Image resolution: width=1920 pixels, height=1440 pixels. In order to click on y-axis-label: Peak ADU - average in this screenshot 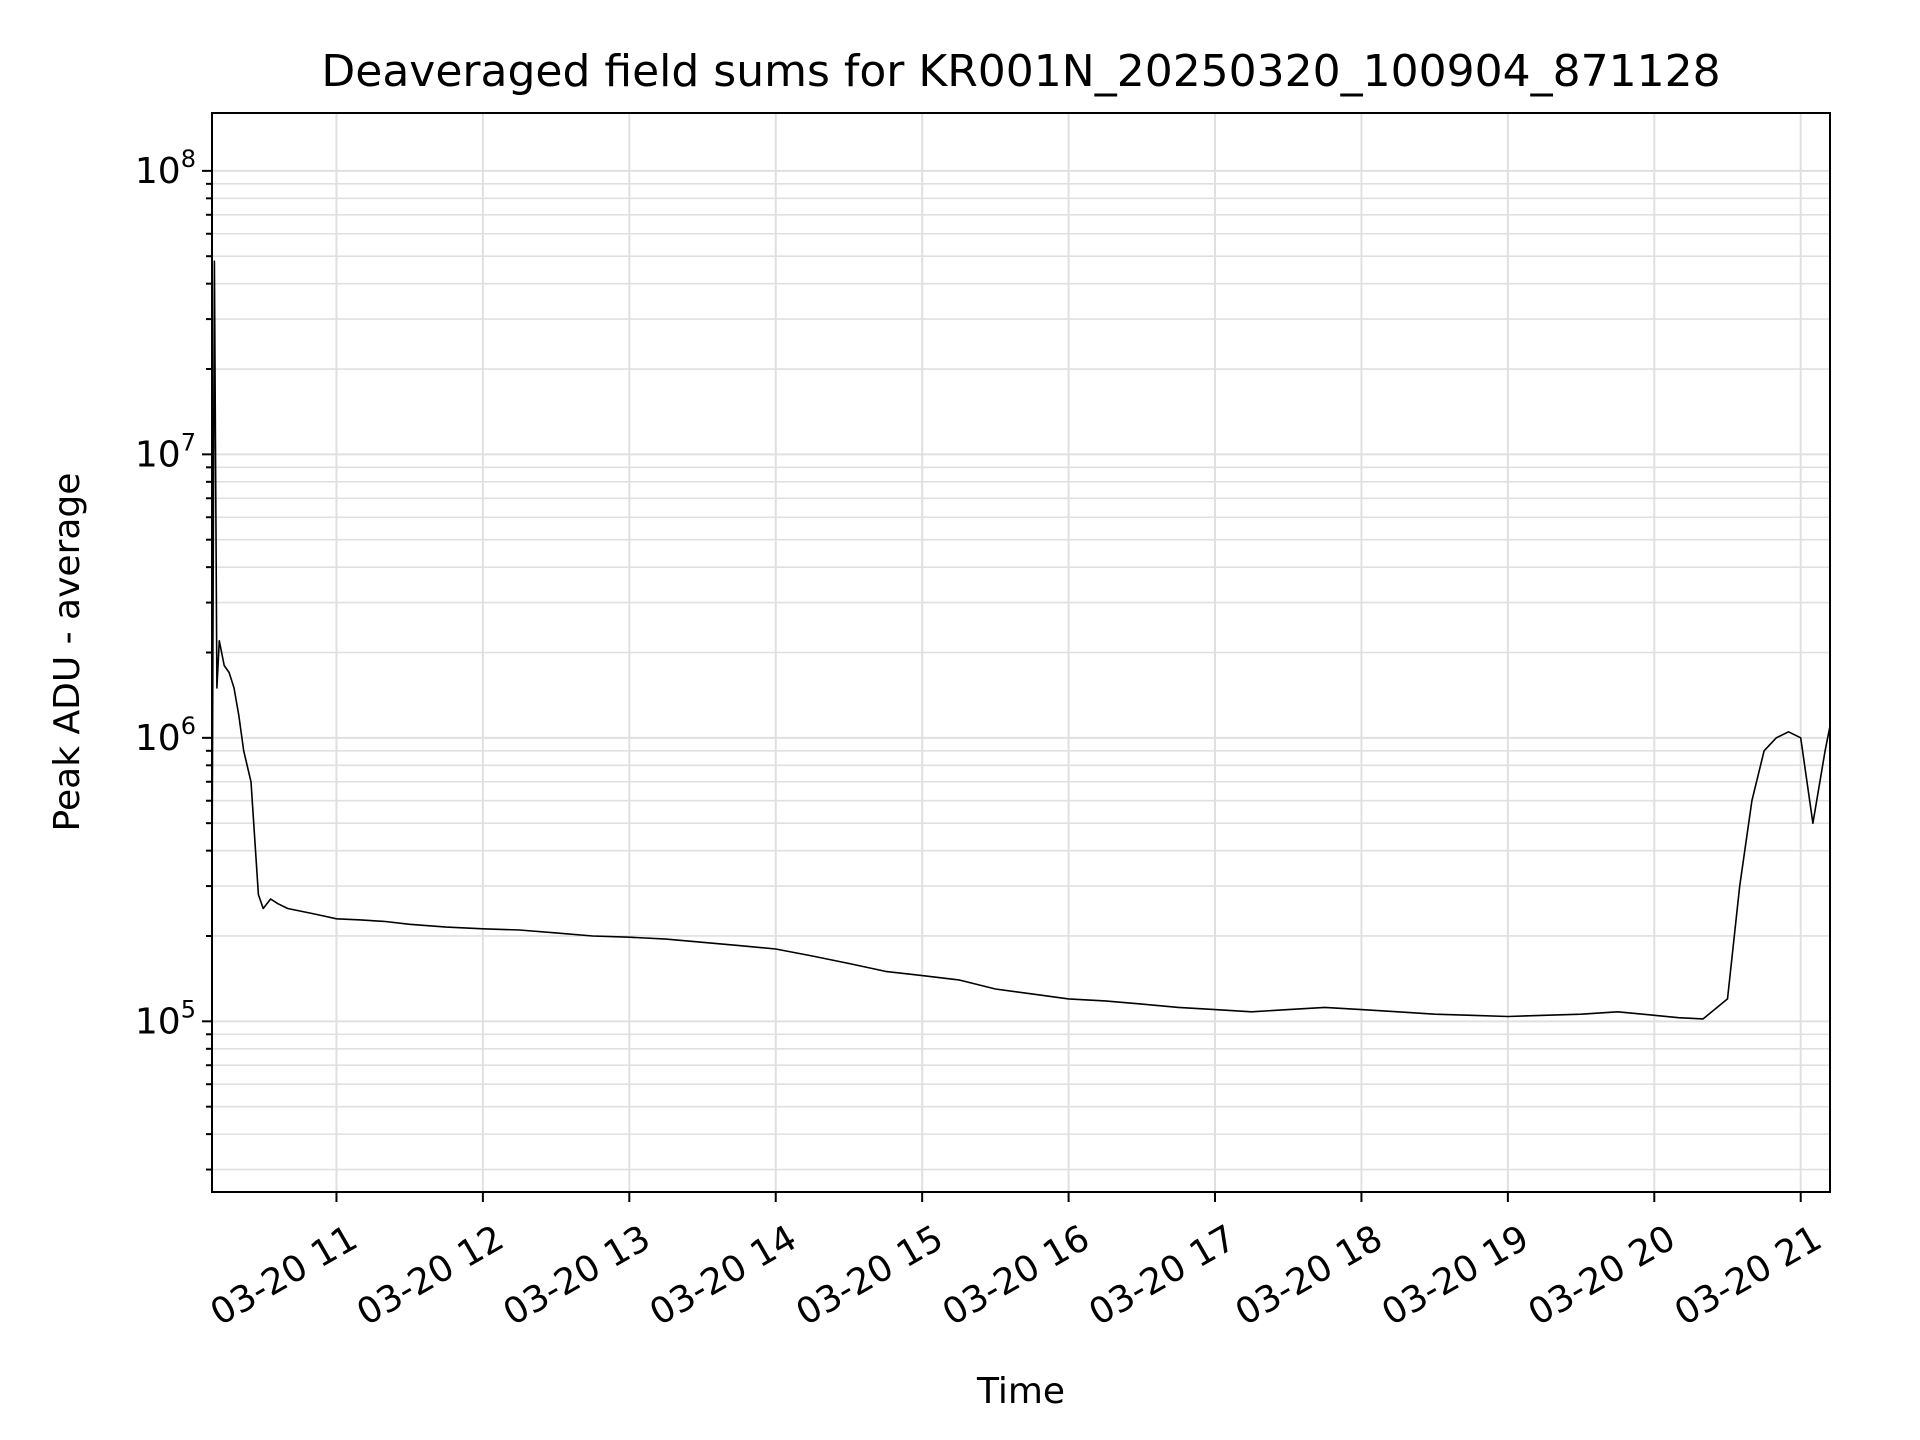, I will do `click(67, 652)`.